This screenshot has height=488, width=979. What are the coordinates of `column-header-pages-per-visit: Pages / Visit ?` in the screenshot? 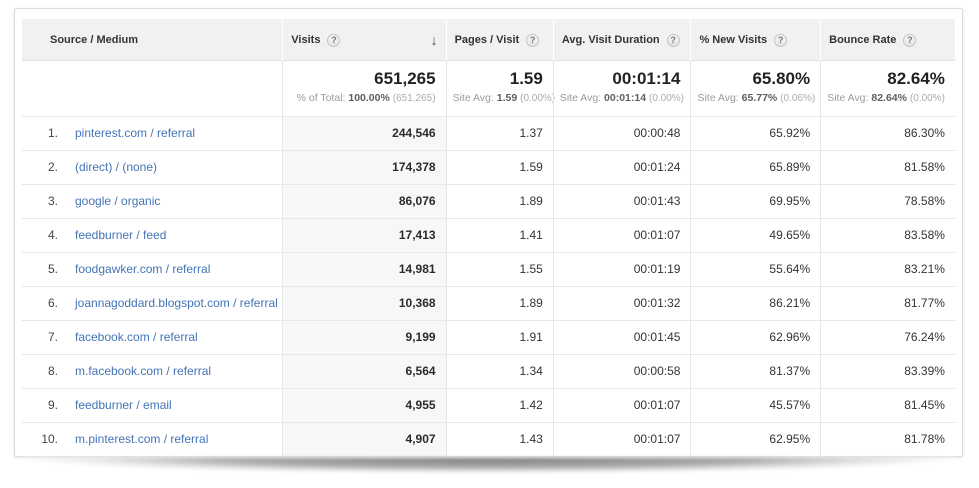 It's located at (499, 40).